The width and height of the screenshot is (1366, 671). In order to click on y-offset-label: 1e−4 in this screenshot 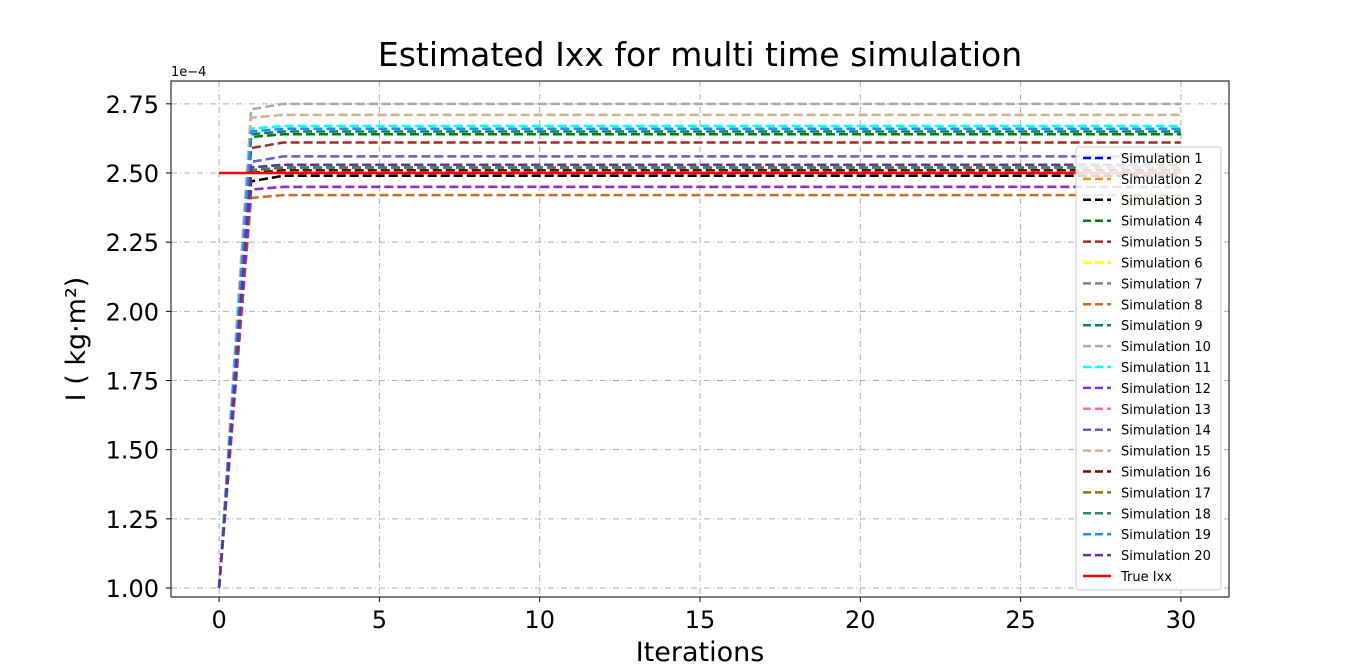, I will do `click(188, 72)`.